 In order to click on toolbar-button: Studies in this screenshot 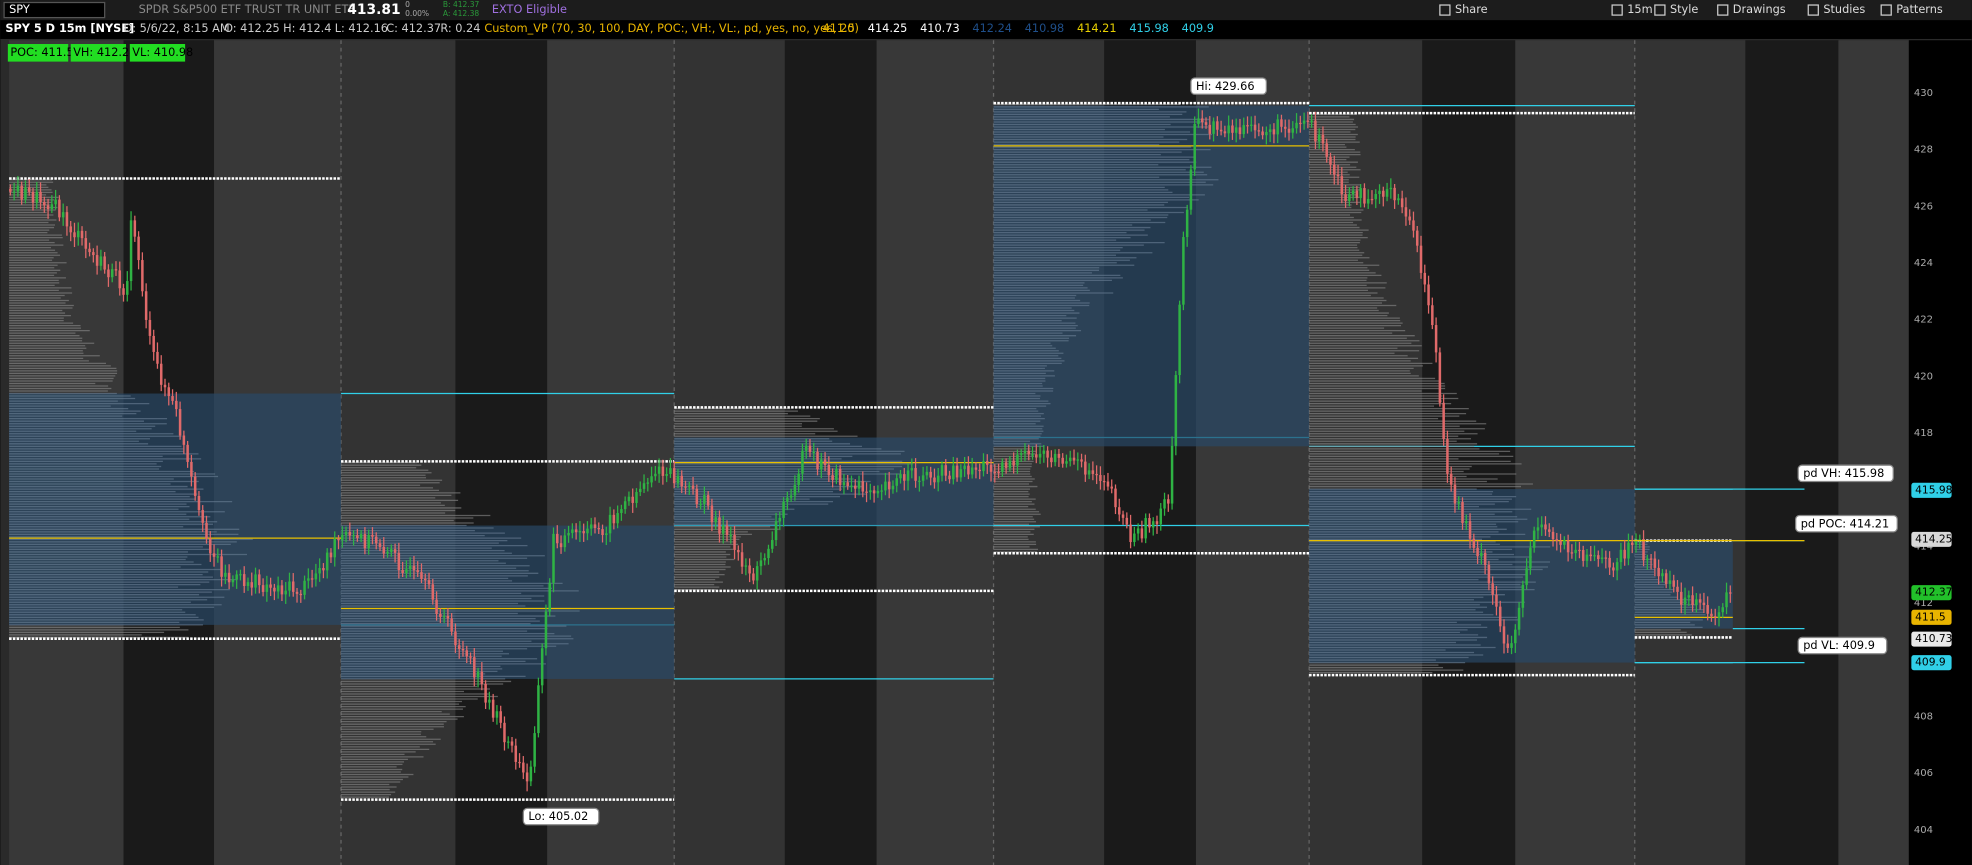, I will do `click(1844, 9)`.